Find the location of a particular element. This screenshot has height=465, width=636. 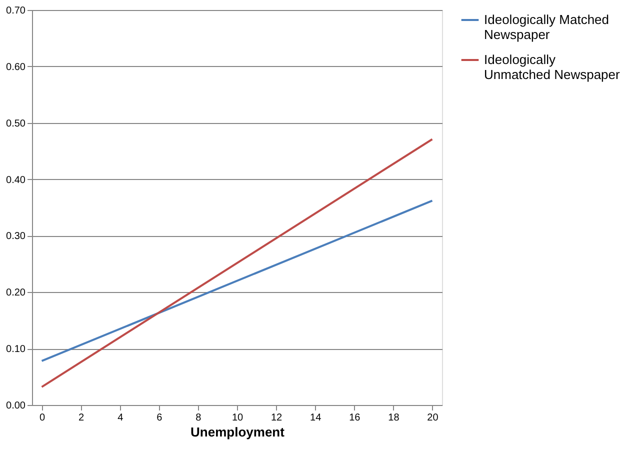

legend-label: Ideologically Unmatched Newspaper is located at coordinates (552, 67).